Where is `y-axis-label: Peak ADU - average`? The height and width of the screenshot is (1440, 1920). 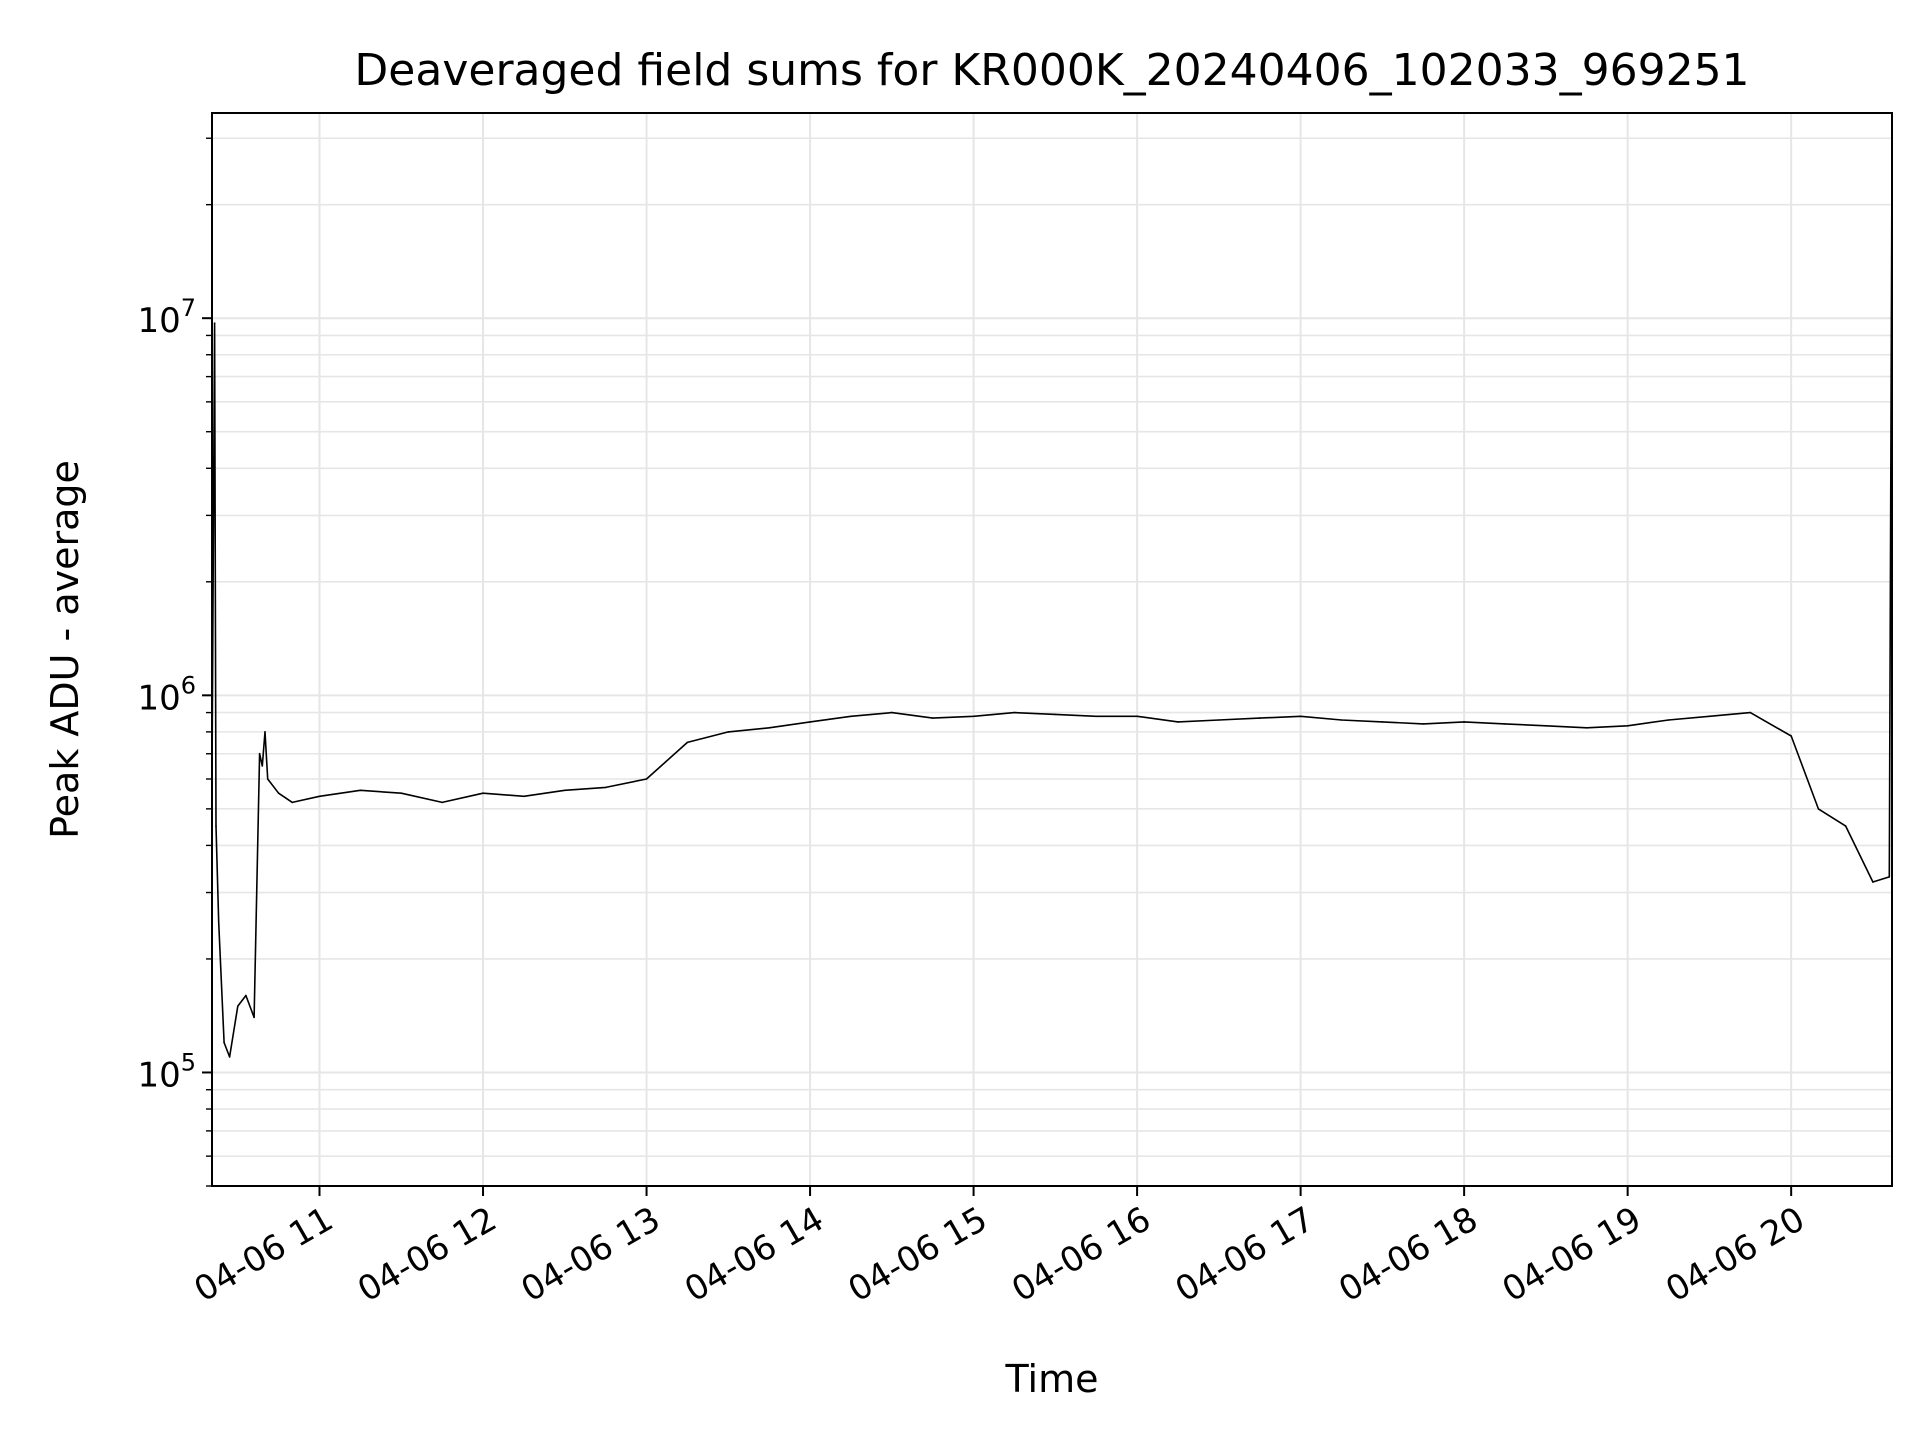 y-axis-label: Peak ADU - average is located at coordinates (65, 649).